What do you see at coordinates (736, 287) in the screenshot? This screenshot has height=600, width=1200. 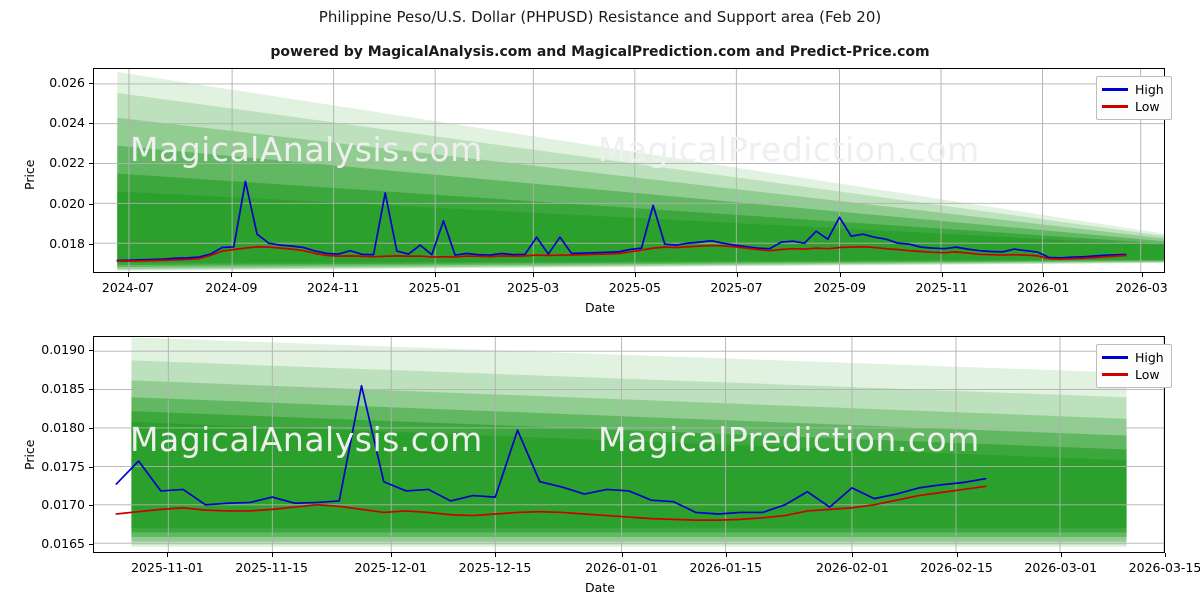 I see `x-tick-label: 2025-07` at bounding box center [736, 287].